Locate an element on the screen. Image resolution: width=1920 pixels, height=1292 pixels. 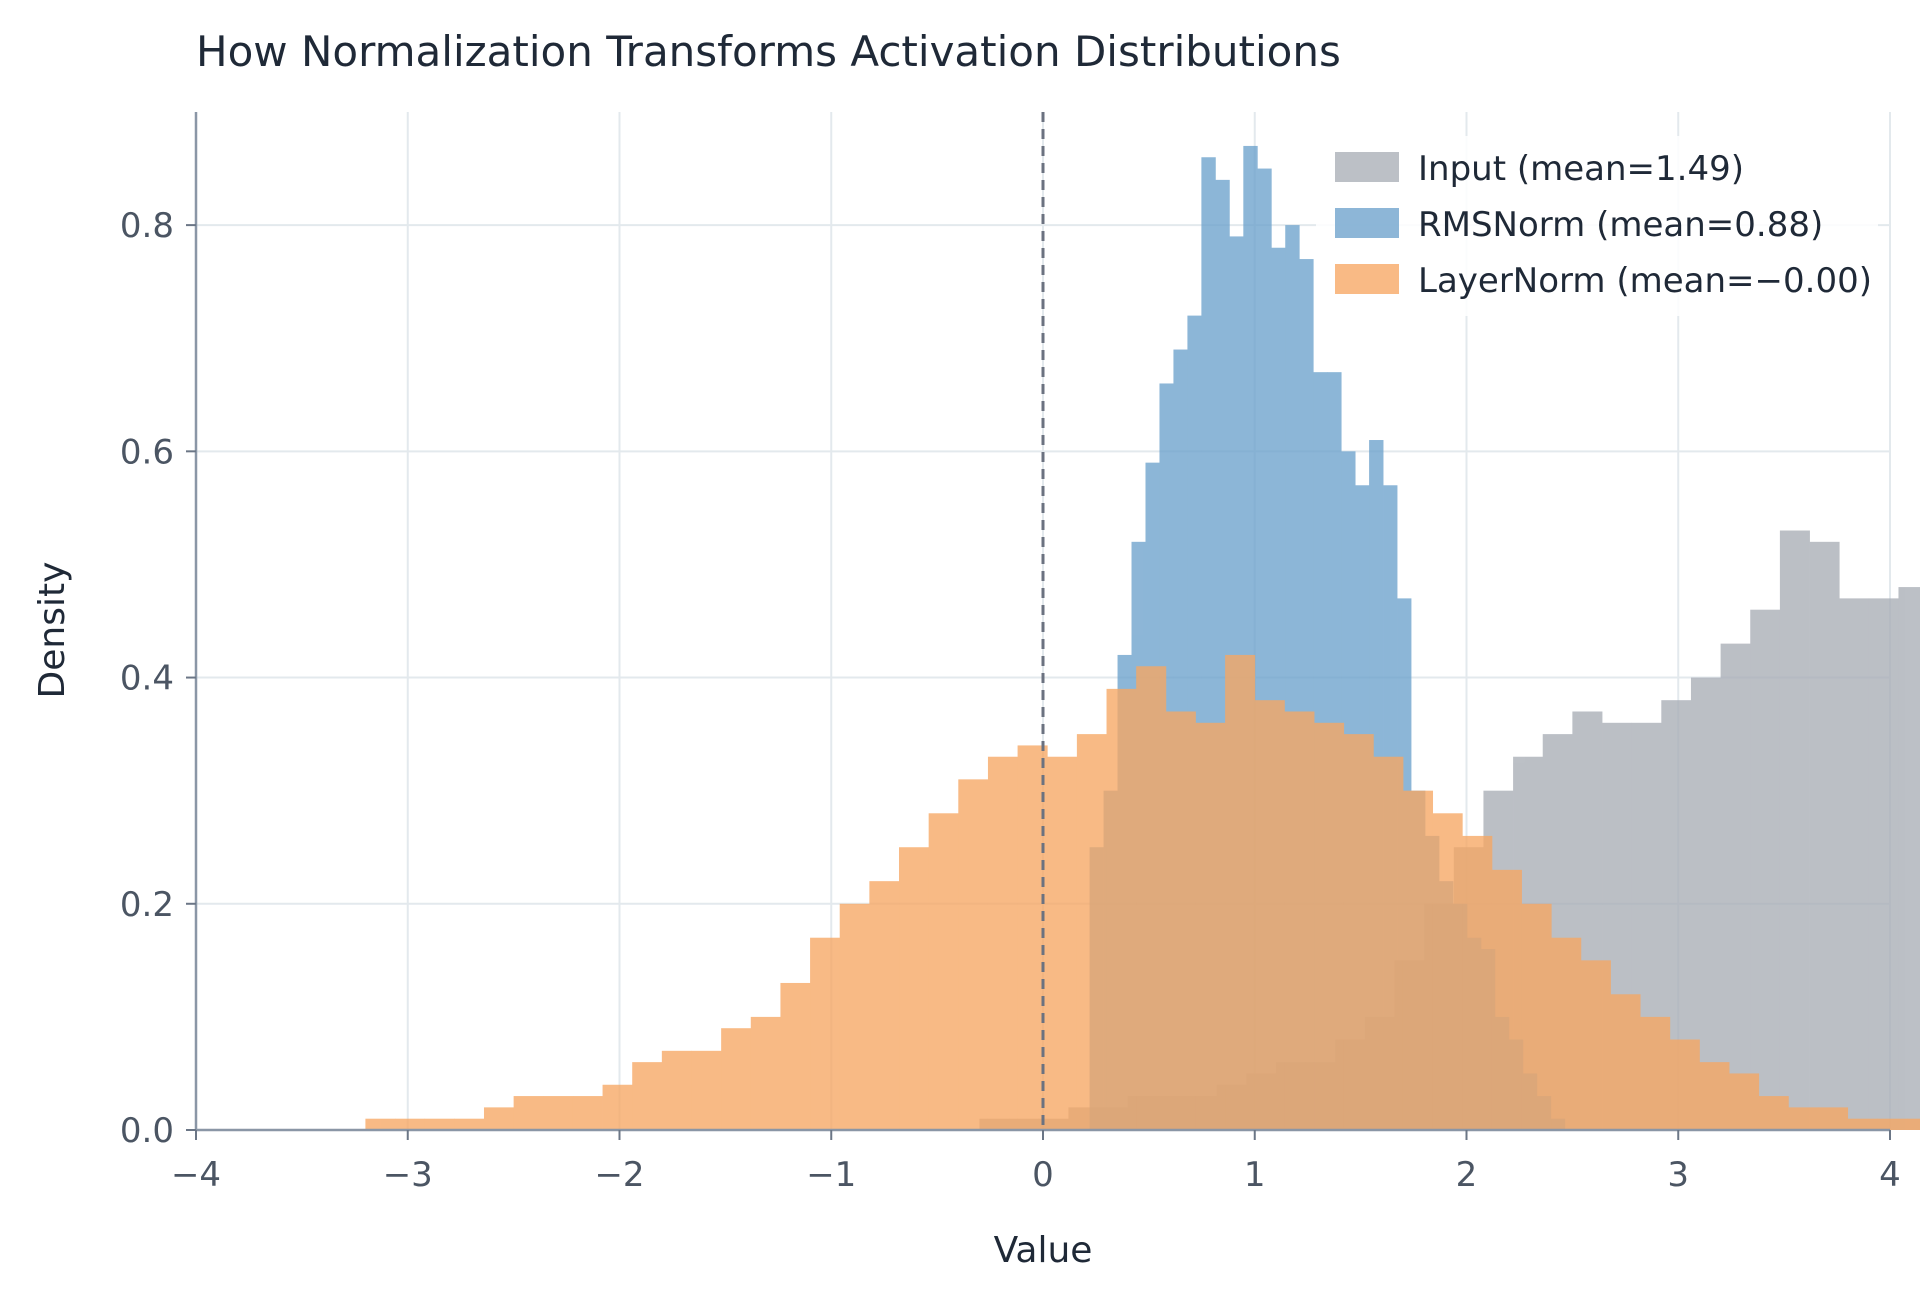
y-tick-label: 0.4 is located at coordinates (147, 679).